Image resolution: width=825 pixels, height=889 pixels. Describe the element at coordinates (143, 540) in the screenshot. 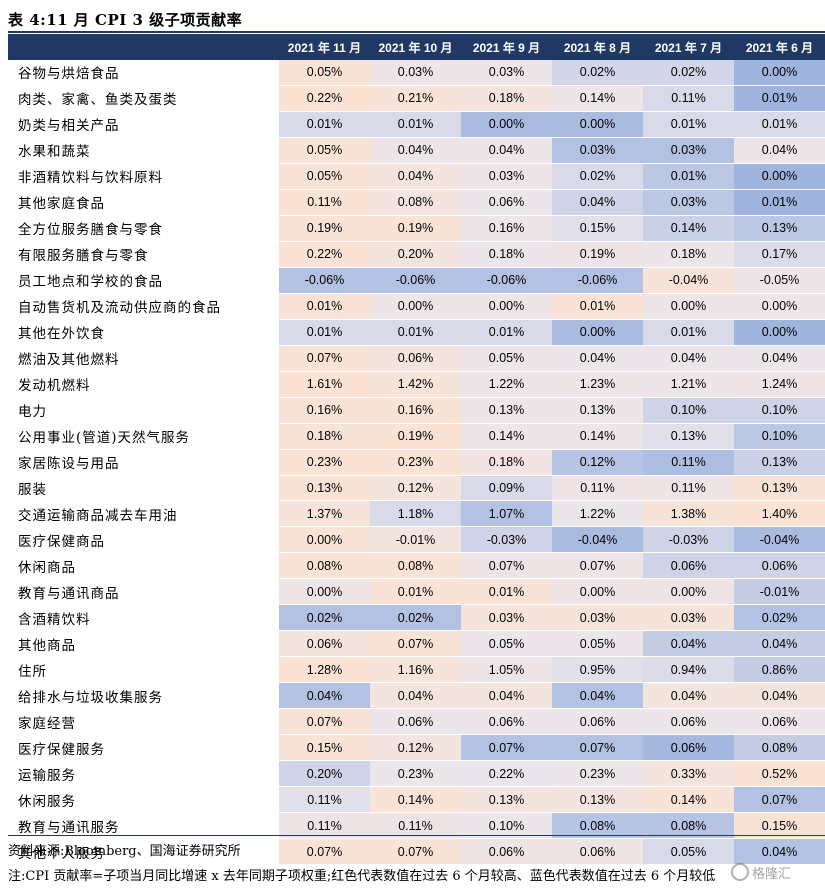

I see `row-label: 医疗保健商品` at that location.